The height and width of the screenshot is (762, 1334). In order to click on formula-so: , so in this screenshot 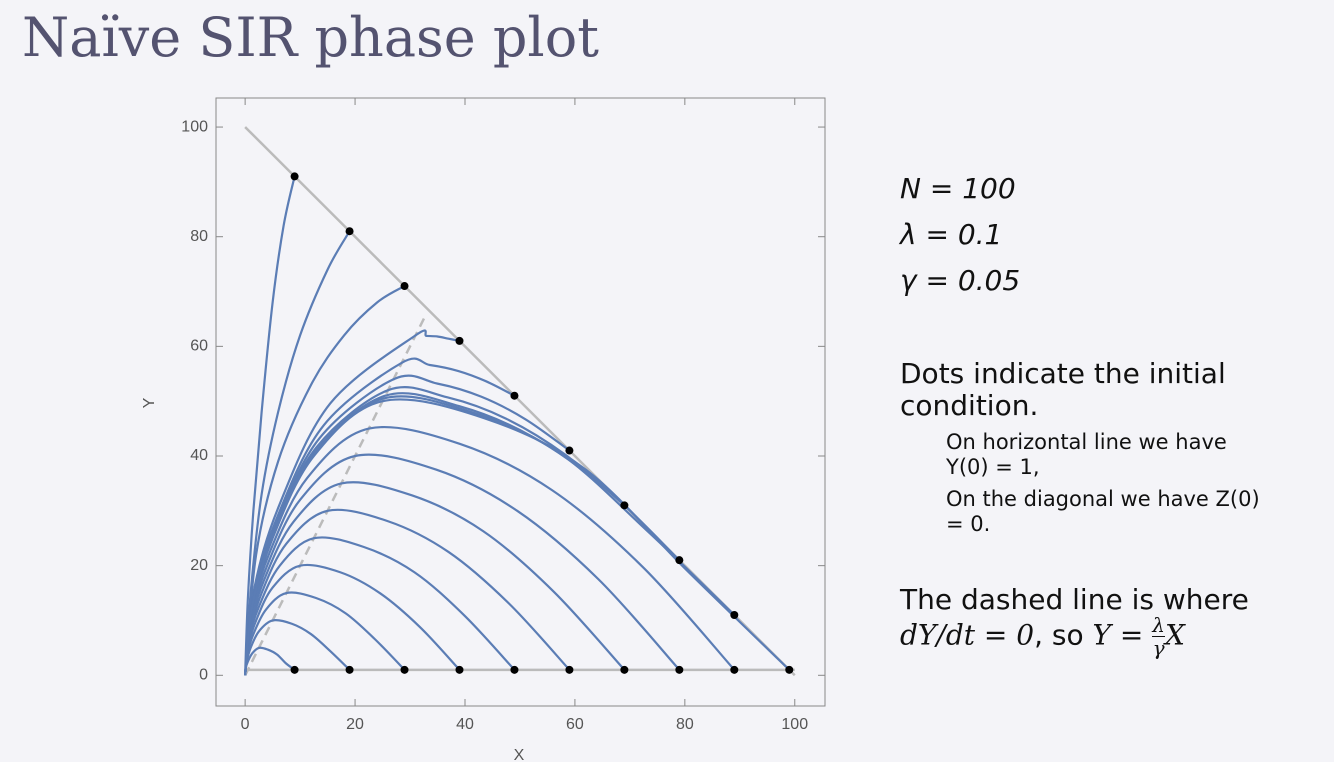, I will do `click(1059, 635)`.